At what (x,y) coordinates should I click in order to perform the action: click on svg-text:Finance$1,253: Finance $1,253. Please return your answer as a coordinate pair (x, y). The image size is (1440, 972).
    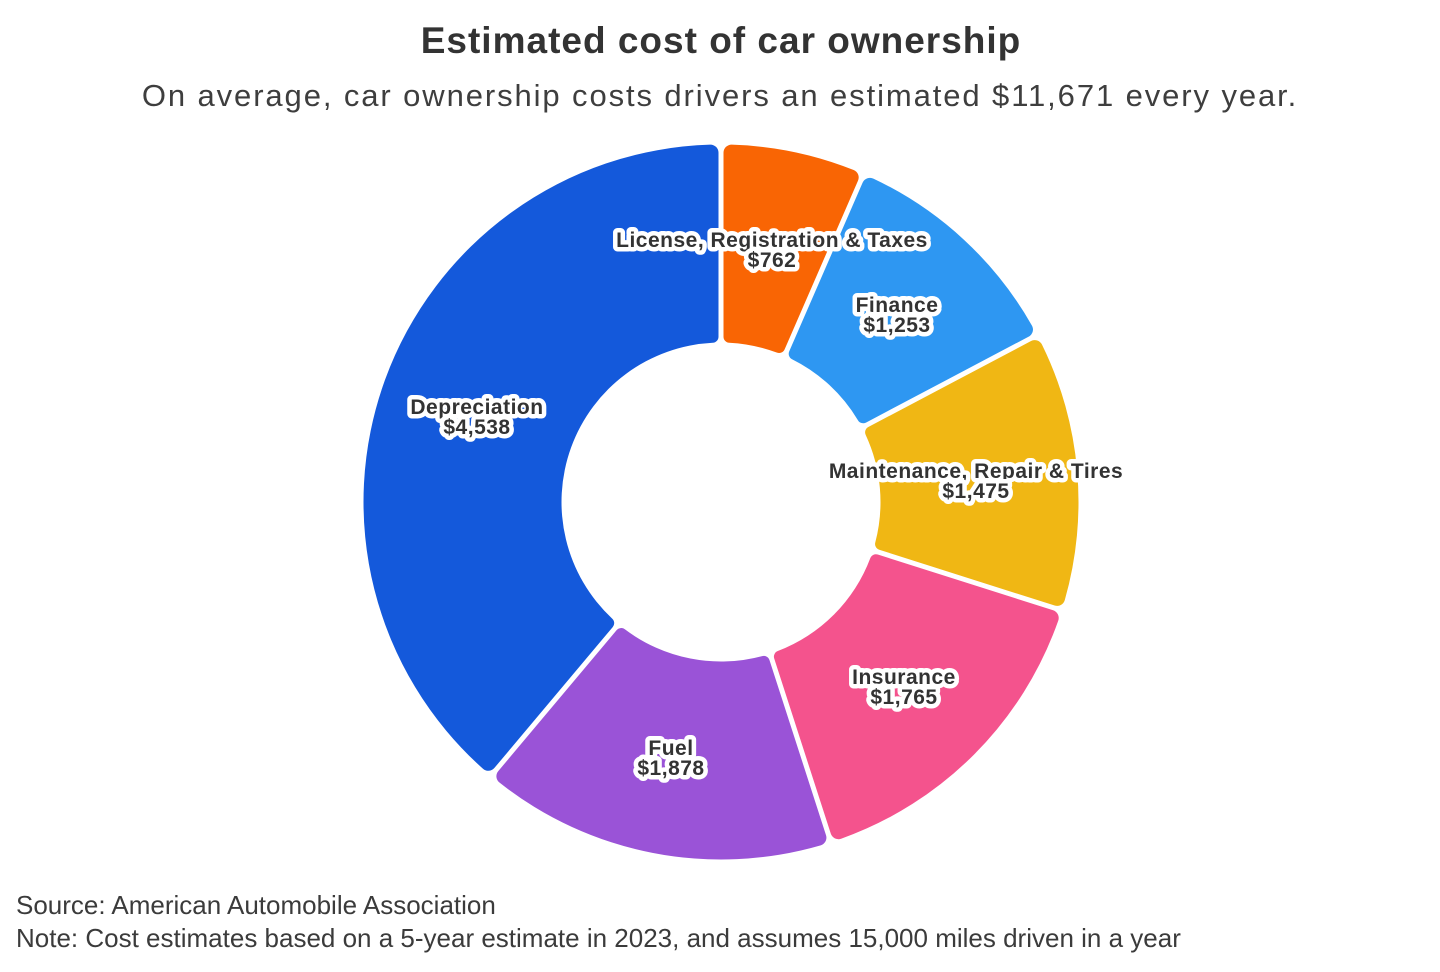
    Looking at the image, I should click on (897, 315).